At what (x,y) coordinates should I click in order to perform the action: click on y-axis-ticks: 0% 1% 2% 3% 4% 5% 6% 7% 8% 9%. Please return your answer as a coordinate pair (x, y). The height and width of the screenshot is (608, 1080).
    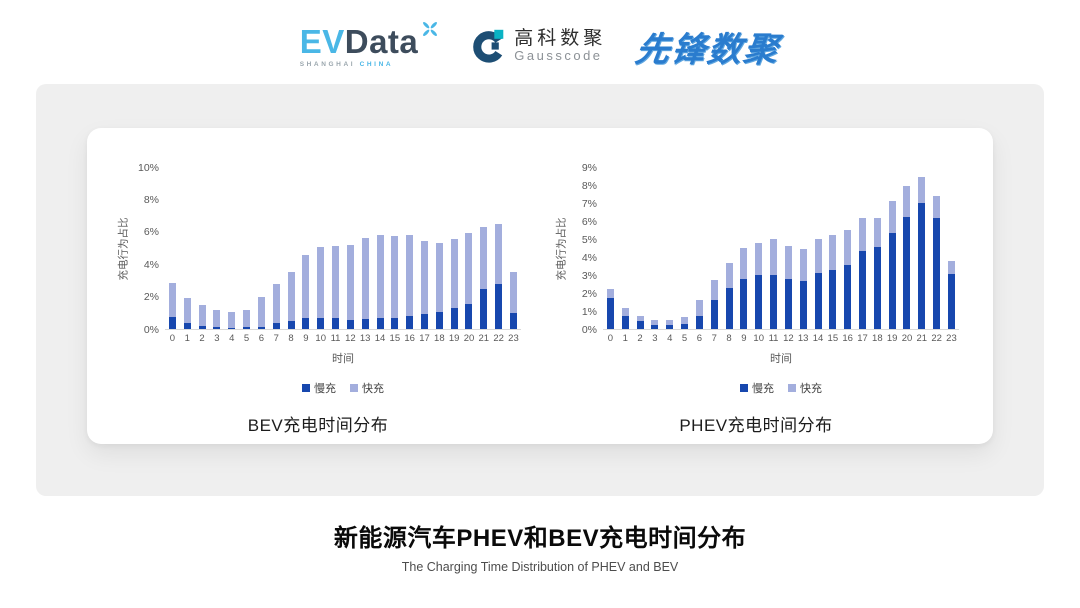
    Looking at the image, I should click on (586, 248).